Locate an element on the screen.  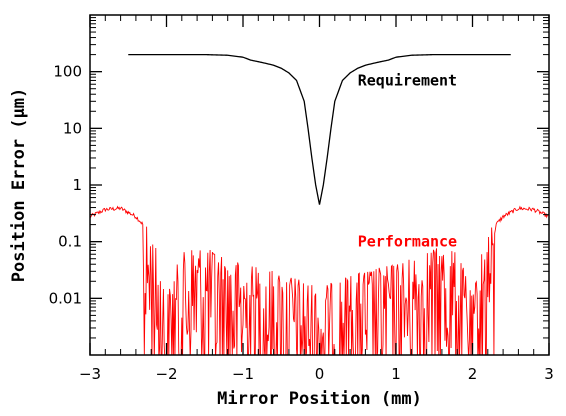
x-tick-label: 1 is located at coordinates (396, 374).